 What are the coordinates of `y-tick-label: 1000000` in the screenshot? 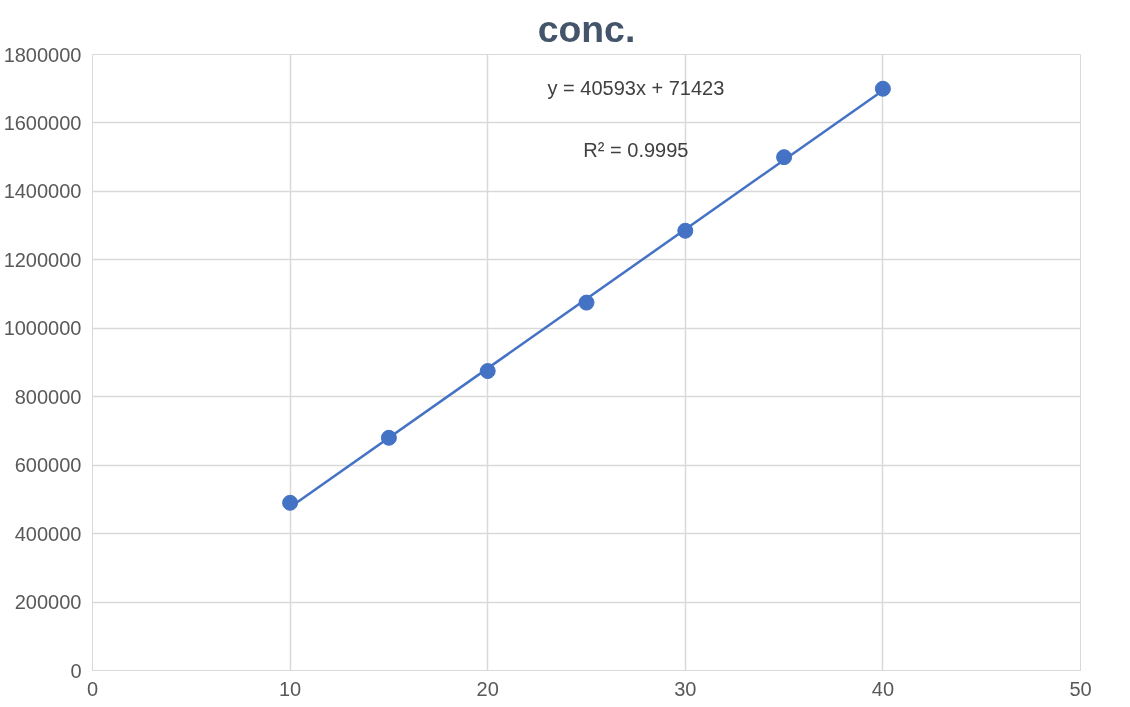 It's located at (42, 328).